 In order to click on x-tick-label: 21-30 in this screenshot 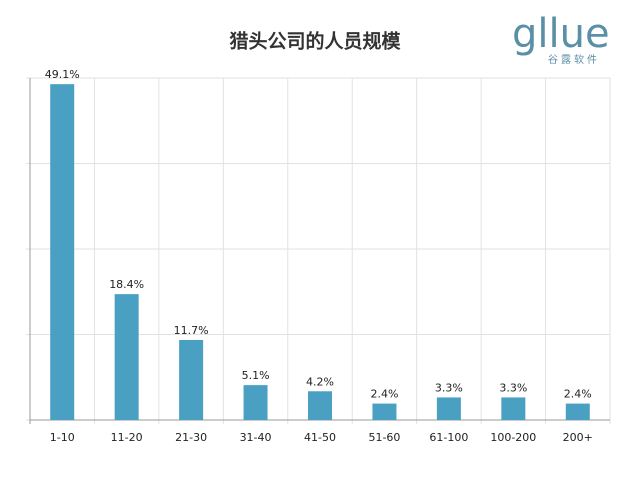, I will do `click(191, 437)`.